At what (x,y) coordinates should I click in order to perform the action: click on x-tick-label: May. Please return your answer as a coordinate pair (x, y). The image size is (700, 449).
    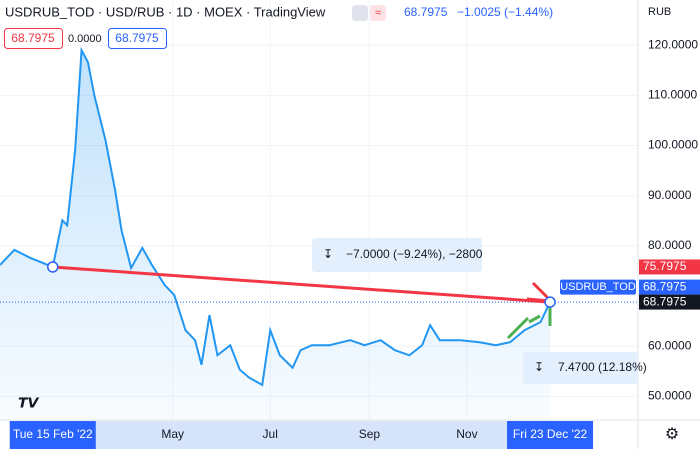
    Looking at the image, I should click on (172, 434).